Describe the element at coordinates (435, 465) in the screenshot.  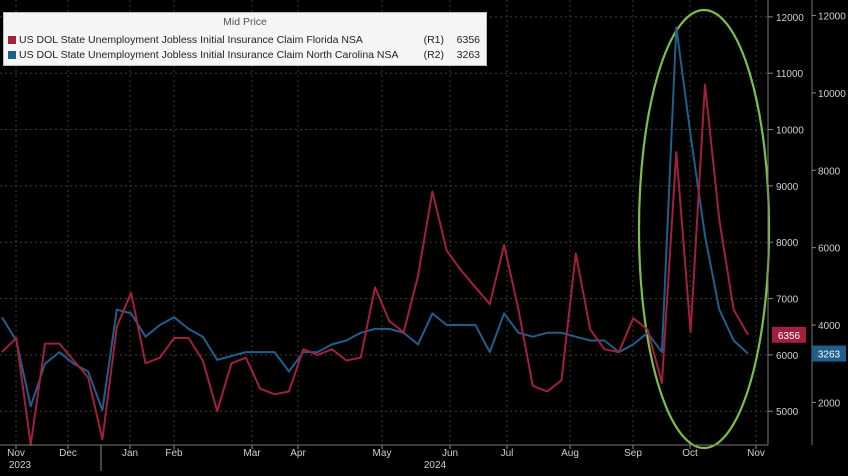
I see `year-label: 2024` at that location.